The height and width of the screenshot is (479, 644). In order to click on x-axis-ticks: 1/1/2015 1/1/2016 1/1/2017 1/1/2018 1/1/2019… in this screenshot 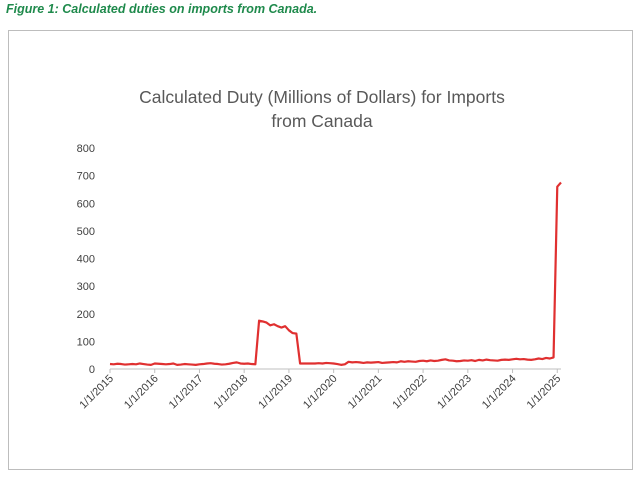, I will do `click(320, 390)`.